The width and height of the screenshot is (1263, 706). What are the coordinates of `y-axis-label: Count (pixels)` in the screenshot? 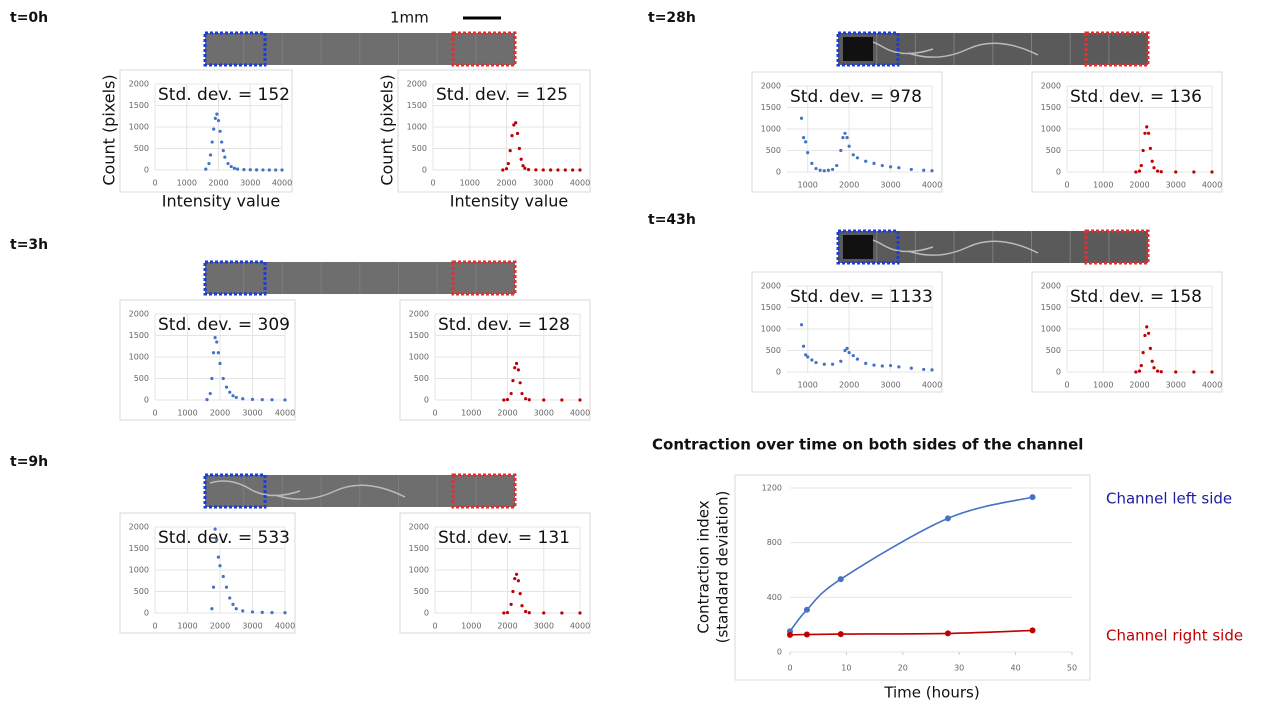 It's located at (109, 129).